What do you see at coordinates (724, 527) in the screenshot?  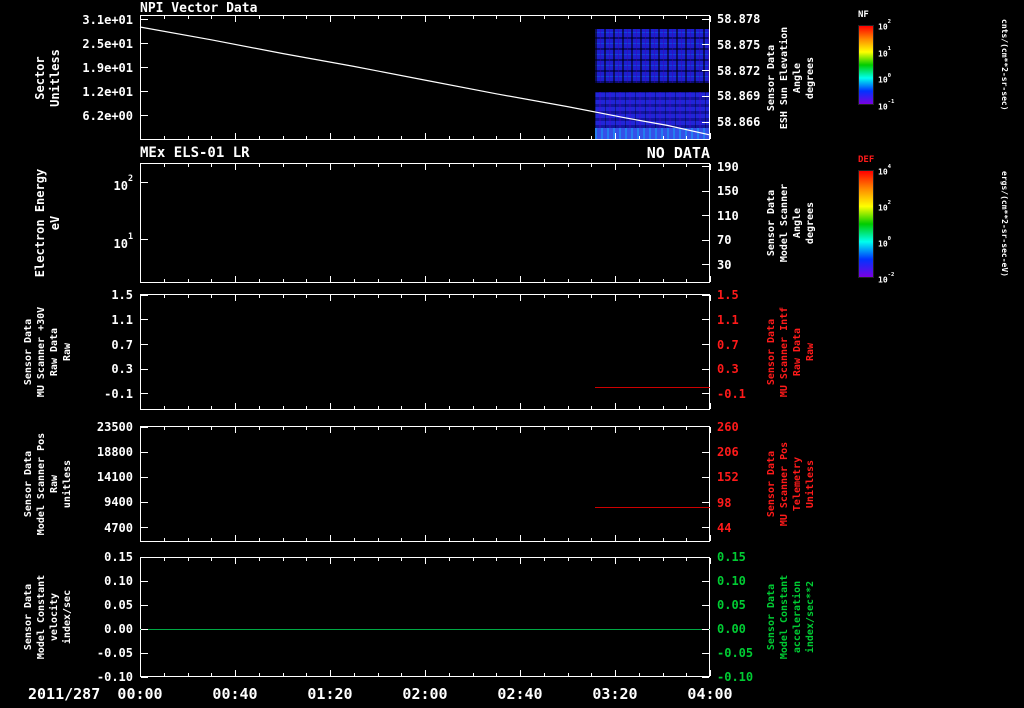 I see `scanner-pos-right-tick-label: 44` at bounding box center [724, 527].